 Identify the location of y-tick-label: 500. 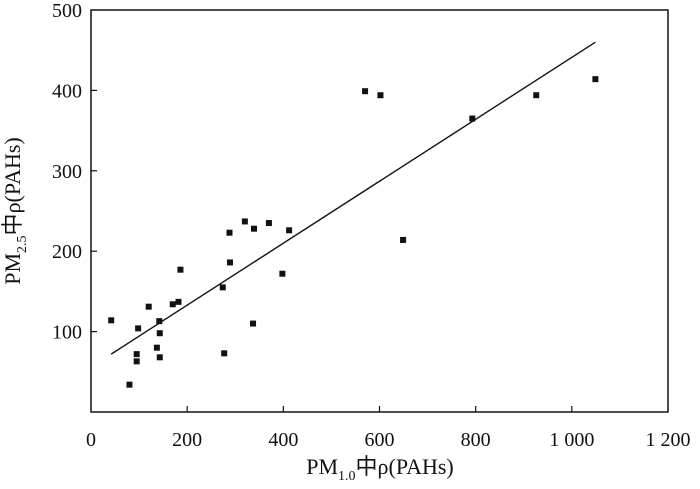
(67, 11).